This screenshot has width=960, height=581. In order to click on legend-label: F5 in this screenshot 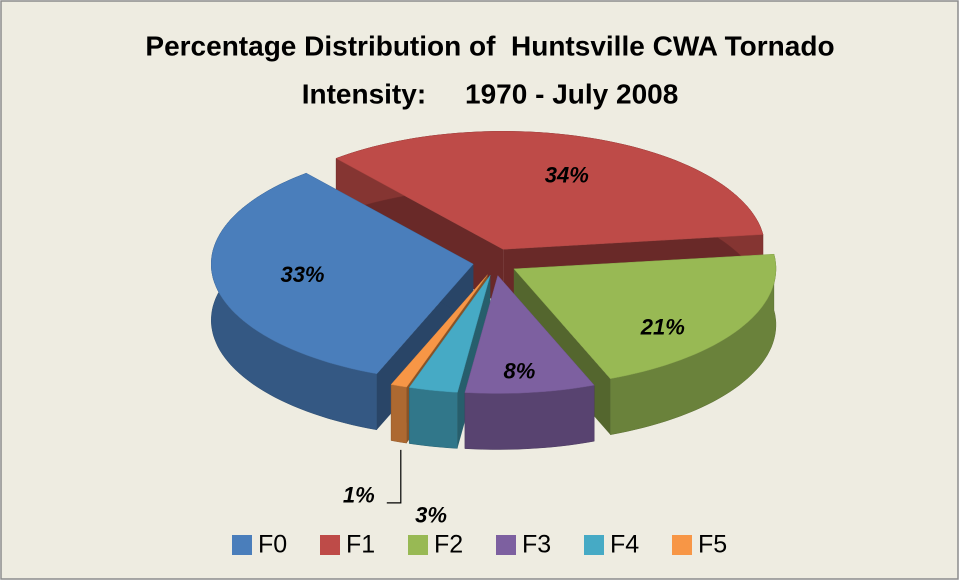, I will do `click(712, 545)`.